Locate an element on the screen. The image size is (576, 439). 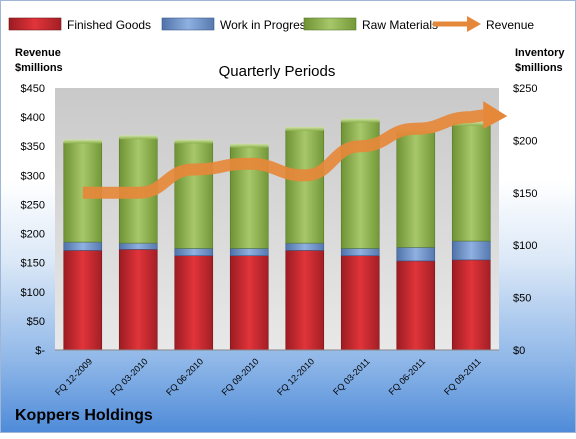
legend-swatch-work-in-progress is located at coordinates (188, 24).